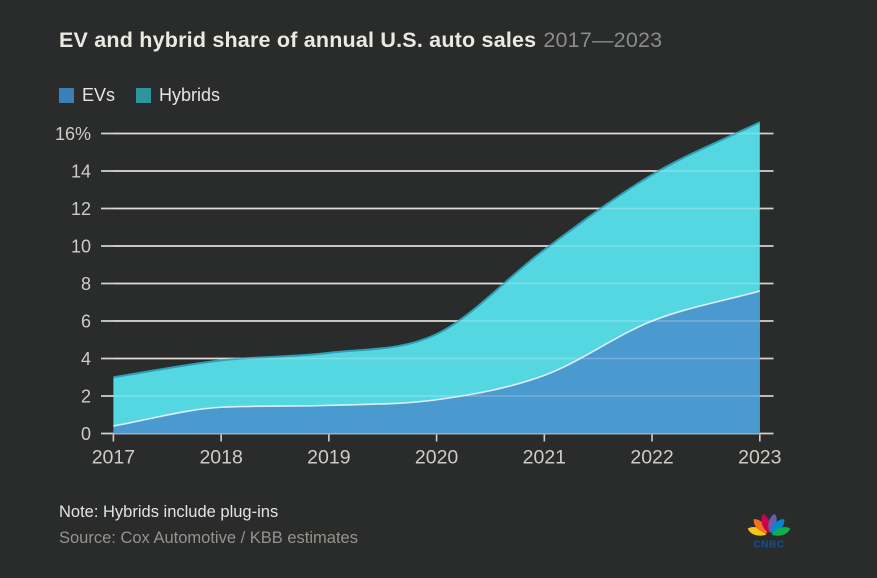 The height and width of the screenshot is (578, 877). I want to click on y-axis-label: 14, so click(81, 172).